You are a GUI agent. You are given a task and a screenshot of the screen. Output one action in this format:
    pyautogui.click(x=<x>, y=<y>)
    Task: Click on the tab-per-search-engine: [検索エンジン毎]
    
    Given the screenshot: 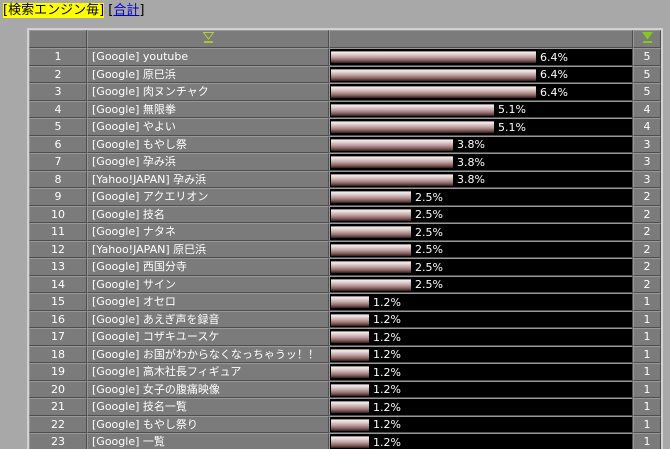 What is the action you would take?
    pyautogui.click(x=54, y=10)
    